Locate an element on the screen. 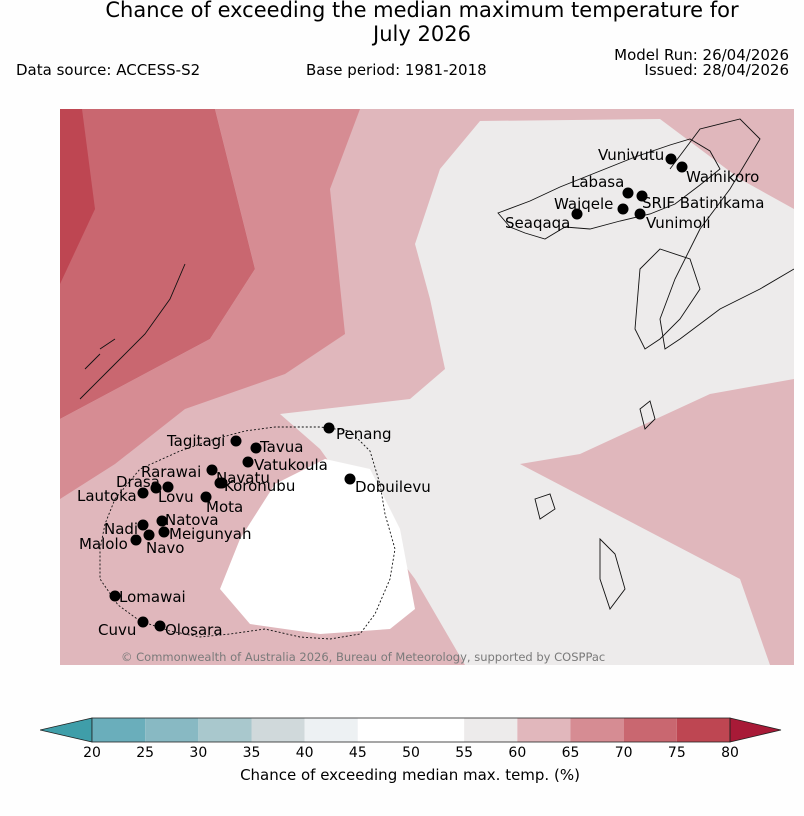 This screenshot has height=816, width=804. station-label: Drasa is located at coordinates (138, 482).